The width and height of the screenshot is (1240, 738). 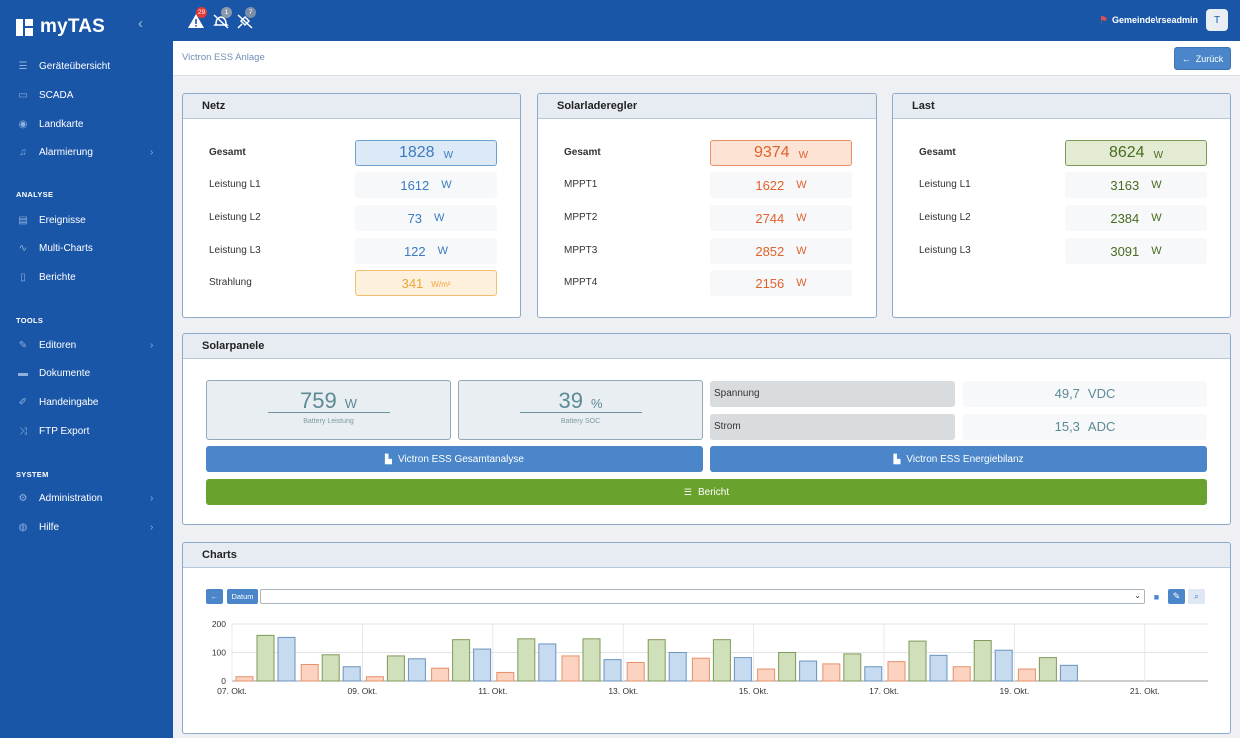 What do you see at coordinates (492, 691) in the screenshot?
I see `x-tick-label: 11. Okt.` at bounding box center [492, 691].